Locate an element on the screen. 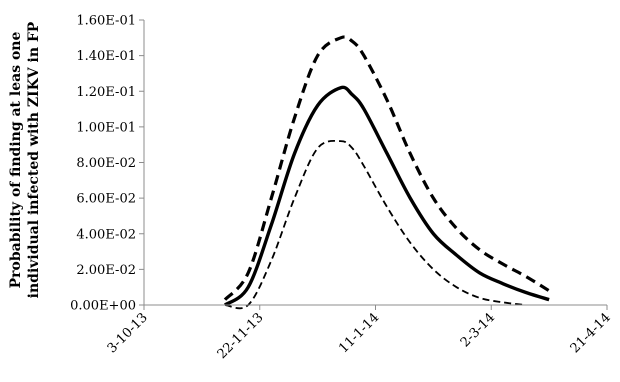 The height and width of the screenshot is (382, 620). x-tick-label: 21-4-14 is located at coordinates (591, 333).